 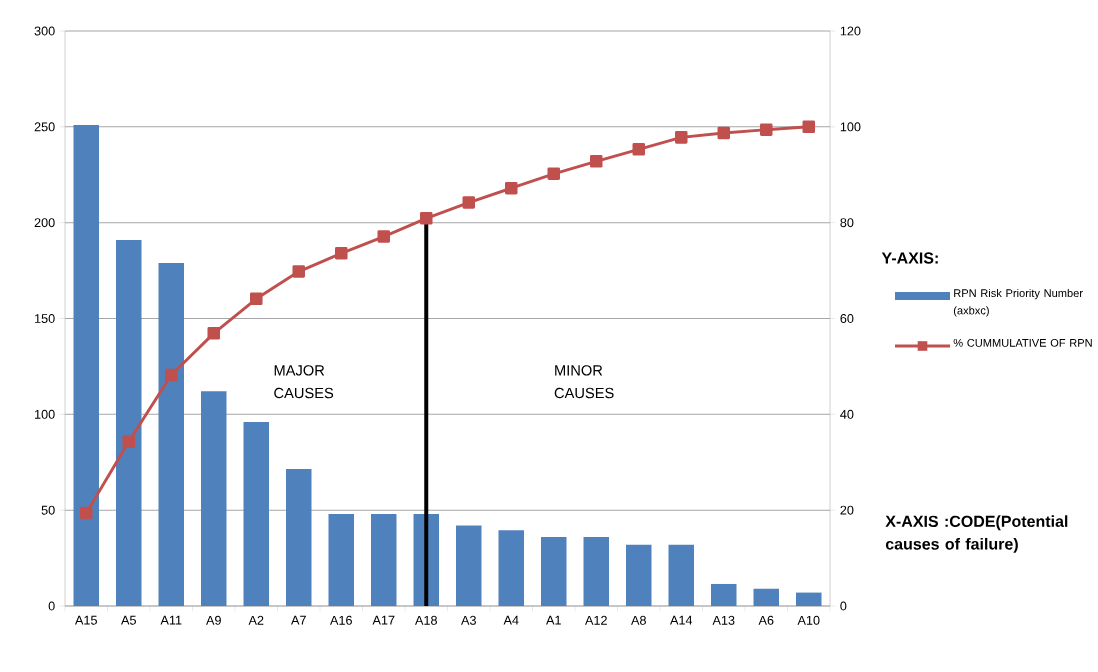 What do you see at coordinates (681, 620) in the screenshot?
I see `x-tick-label: A14` at bounding box center [681, 620].